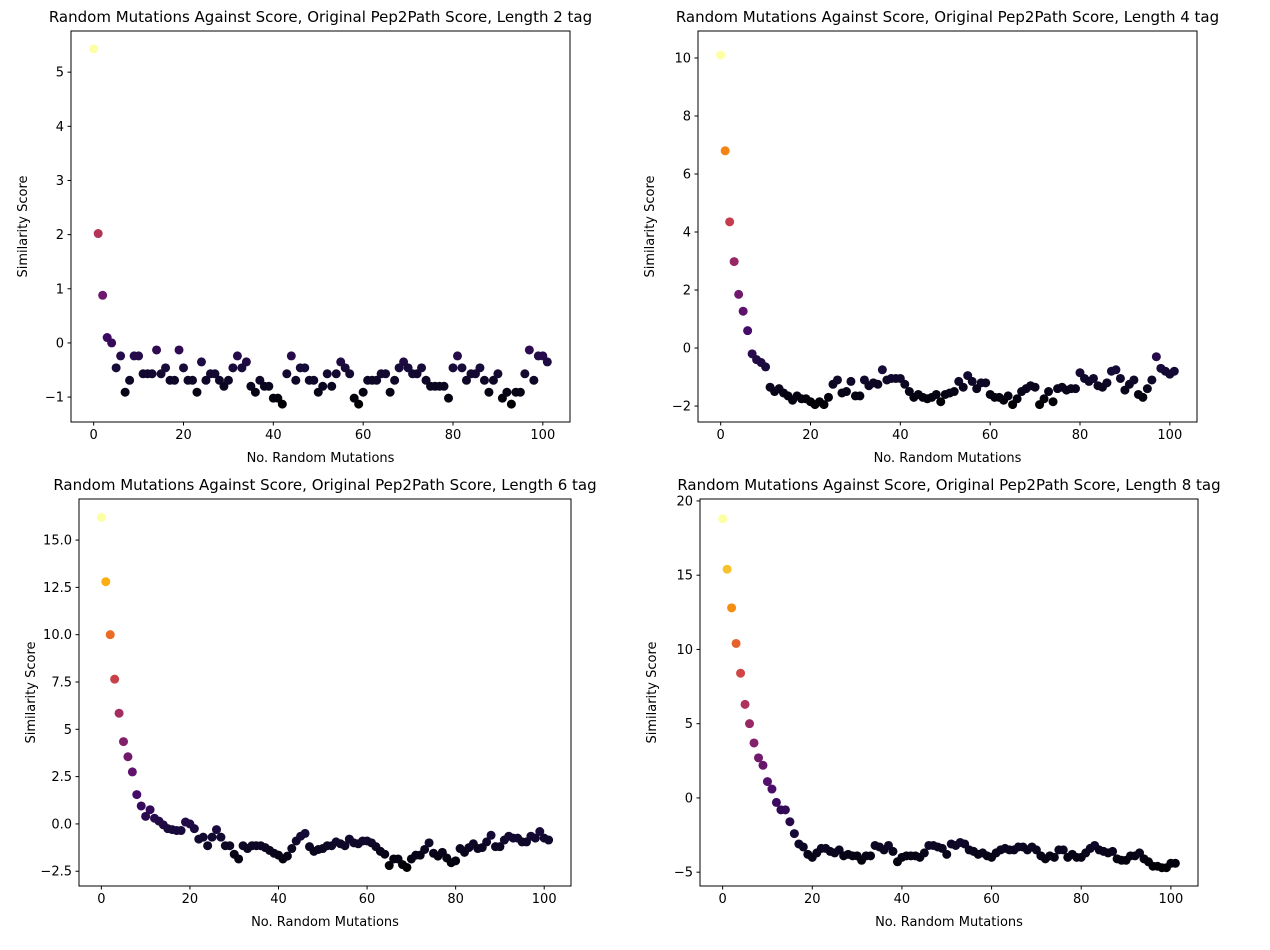  Describe the element at coordinates (900, 435) in the screenshot. I see `x-tick-label: 40` at that location.